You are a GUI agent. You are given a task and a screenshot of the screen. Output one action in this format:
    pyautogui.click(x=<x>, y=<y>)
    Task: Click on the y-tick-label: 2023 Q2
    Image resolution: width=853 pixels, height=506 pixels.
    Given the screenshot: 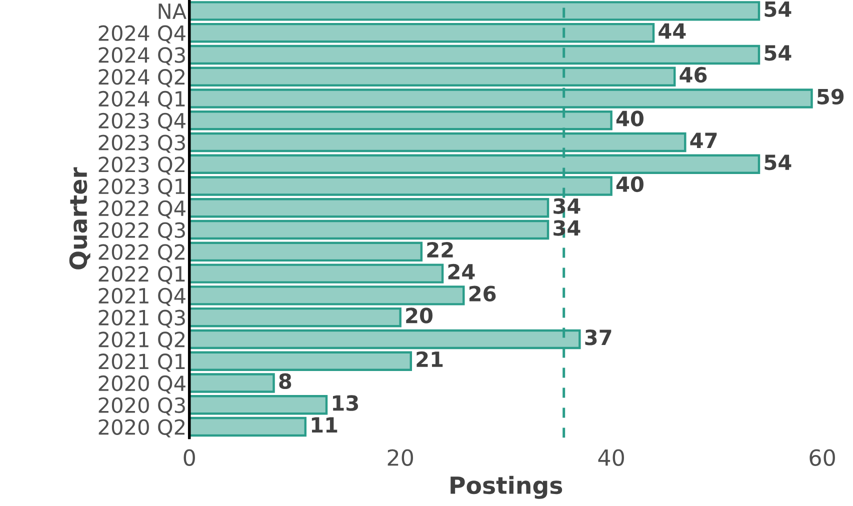 What is the action you would take?
    pyautogui.click(x=141, y=165)
    